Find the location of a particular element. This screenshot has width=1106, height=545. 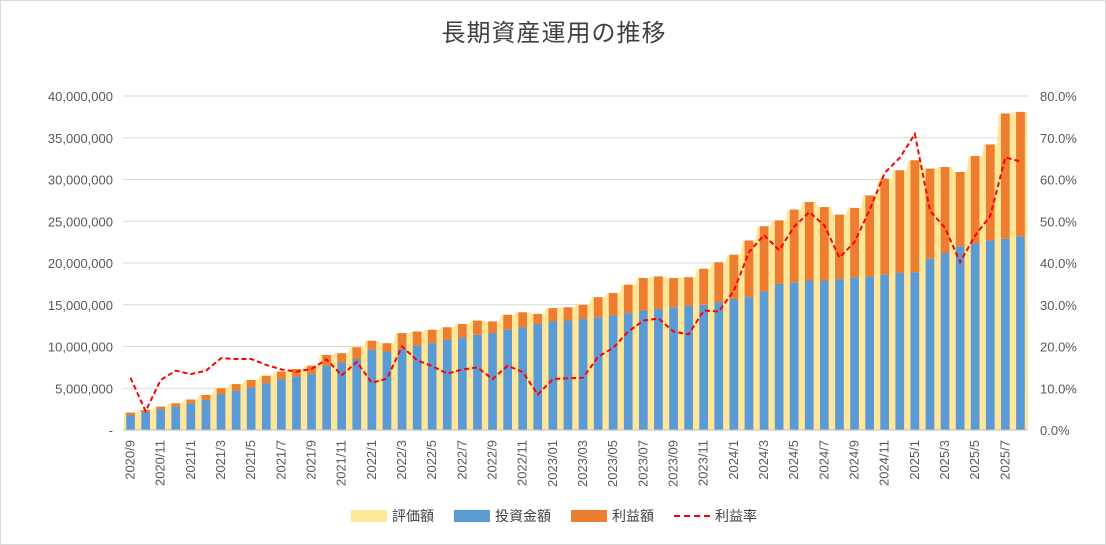

x-tick-label: 2025/3 is located at coordinates (944, 460).